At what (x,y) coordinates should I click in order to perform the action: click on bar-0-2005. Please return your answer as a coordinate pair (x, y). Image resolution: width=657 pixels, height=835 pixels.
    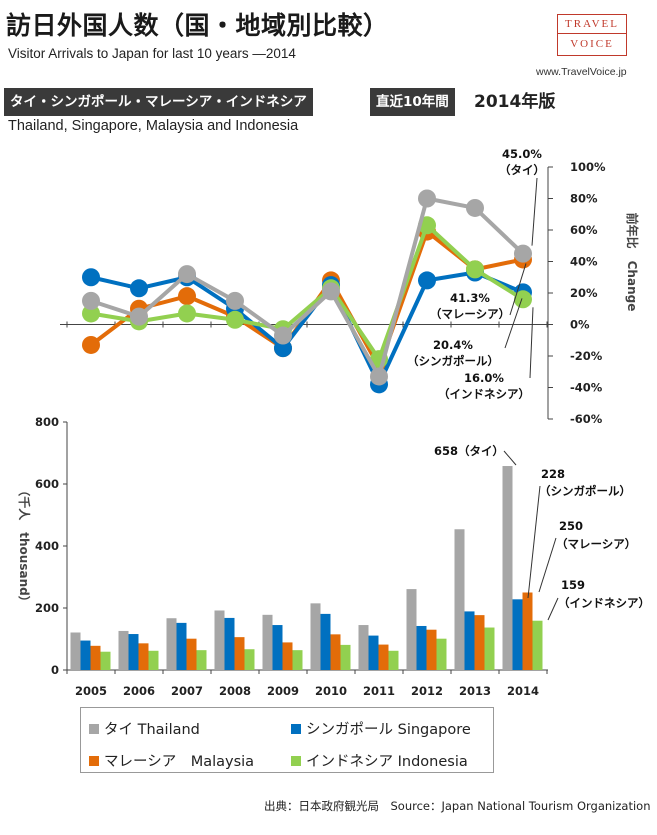
    Looking at the image, I should click on (75, 651).